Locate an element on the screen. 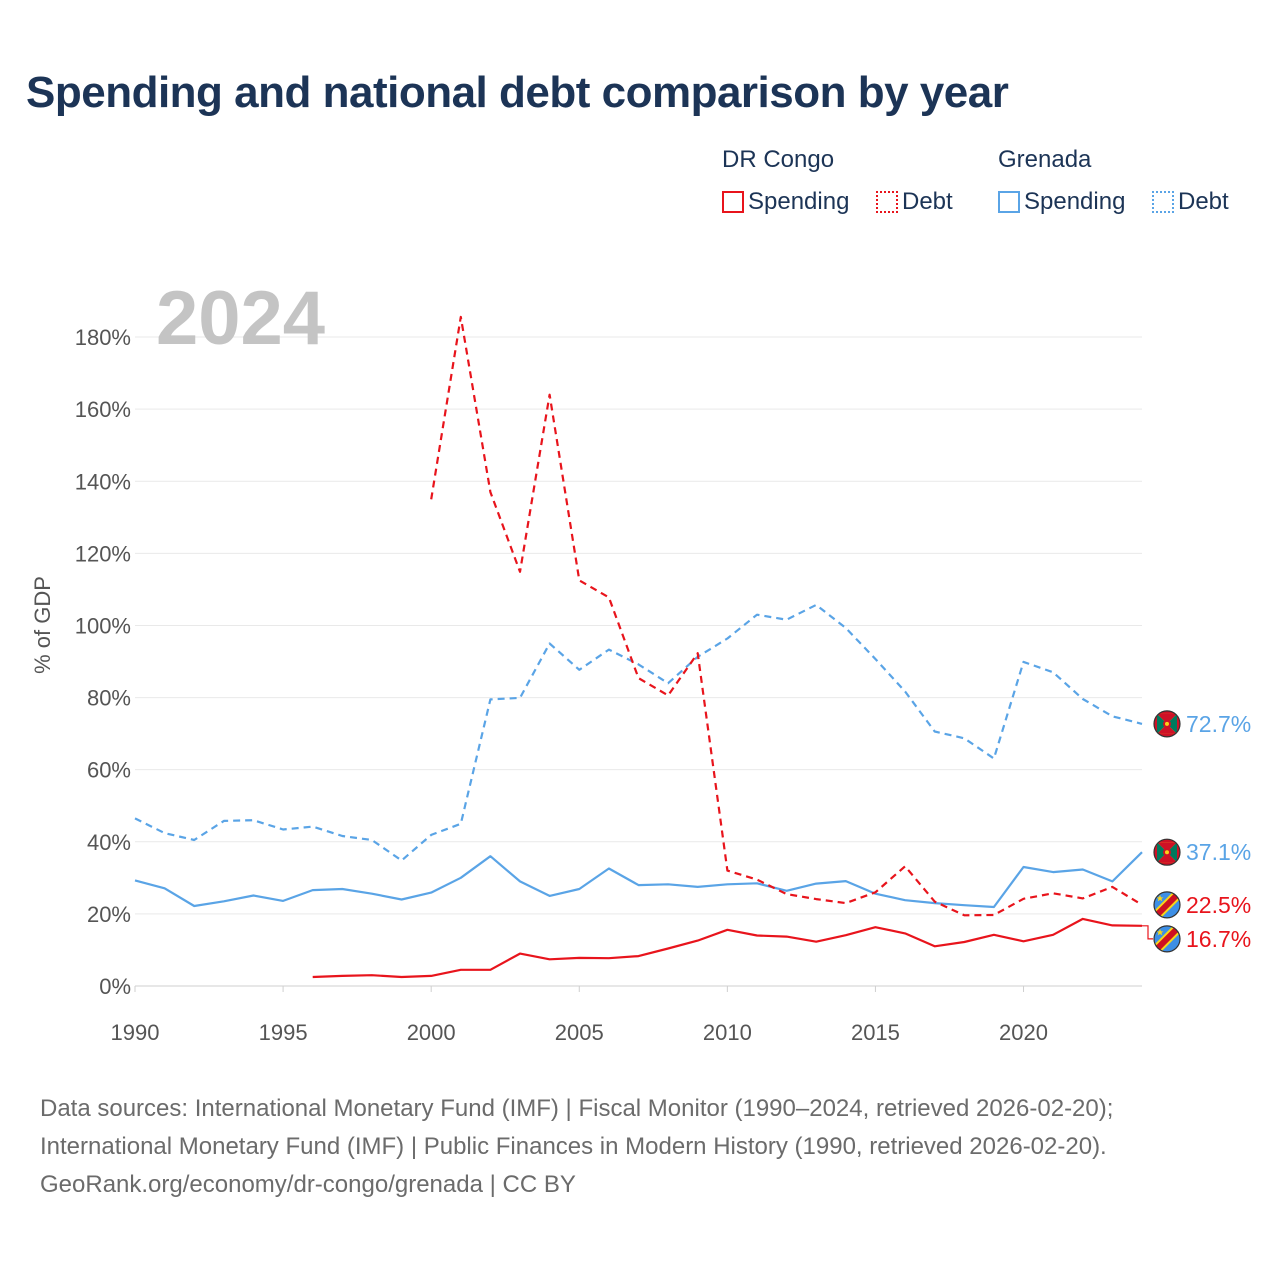 The height and width of the screenshot is (1280, 1280). end-label-dr-congo-spending: 16.7% is located at coordinates (1196, 939).